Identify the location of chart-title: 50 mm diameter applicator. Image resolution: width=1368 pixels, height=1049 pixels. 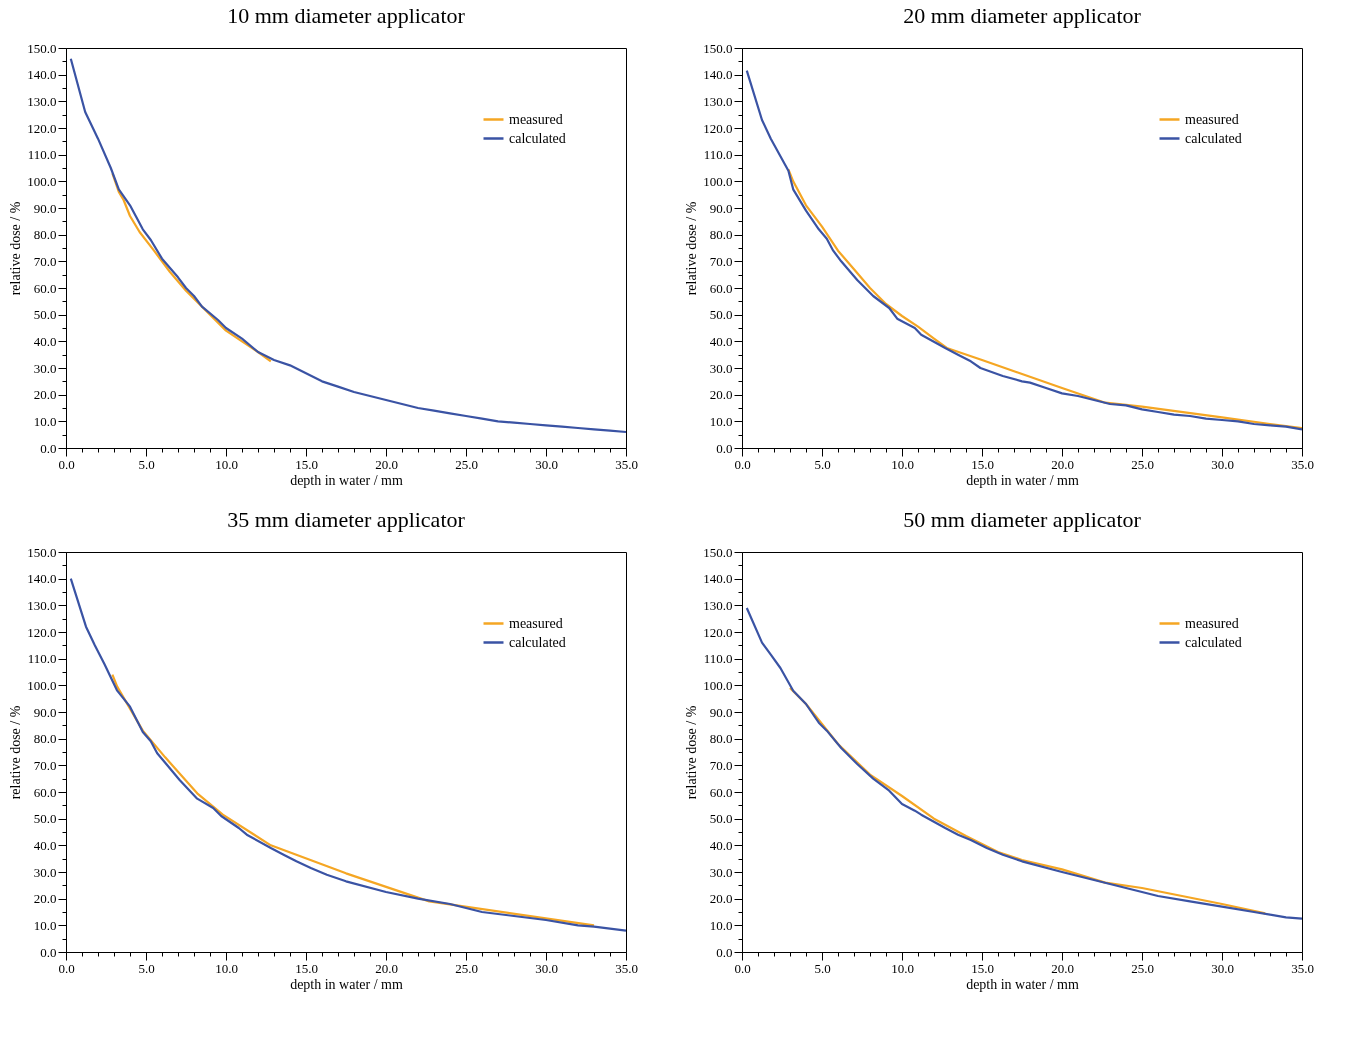
(1022, 519).